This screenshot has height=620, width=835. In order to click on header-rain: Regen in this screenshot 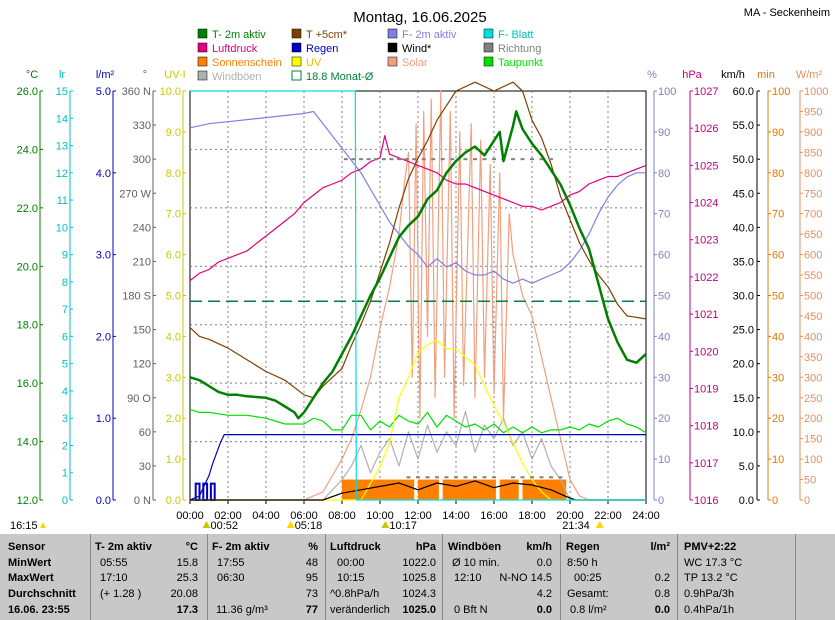, I will do `click(583, 547)`.